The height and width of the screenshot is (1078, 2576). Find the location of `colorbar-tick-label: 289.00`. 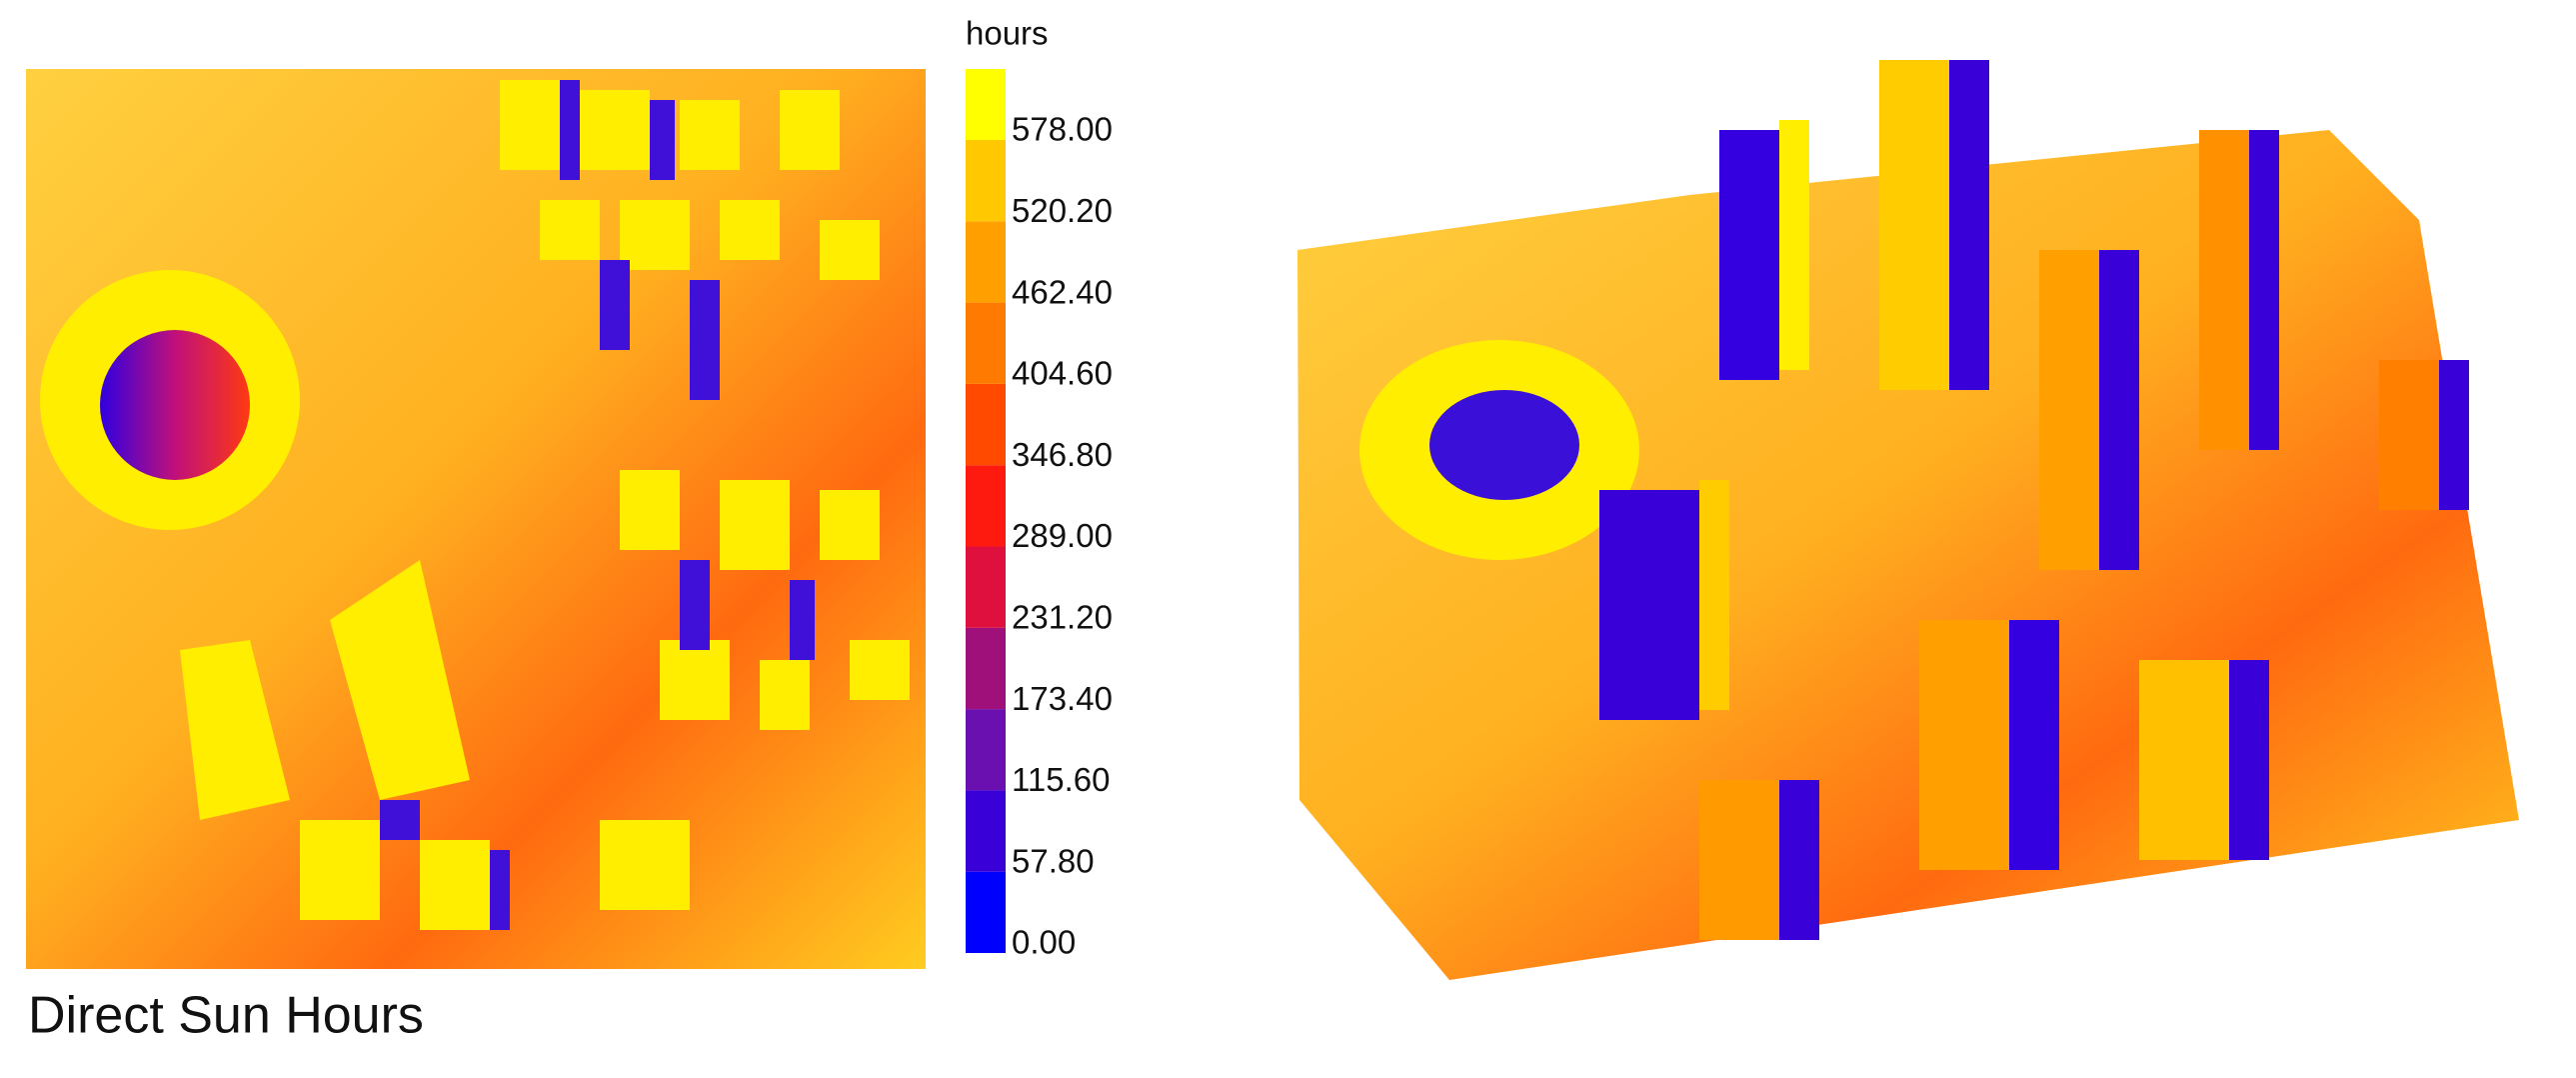

colorbar-tick-label: 289.00 is located at coordinates (1063, 535).